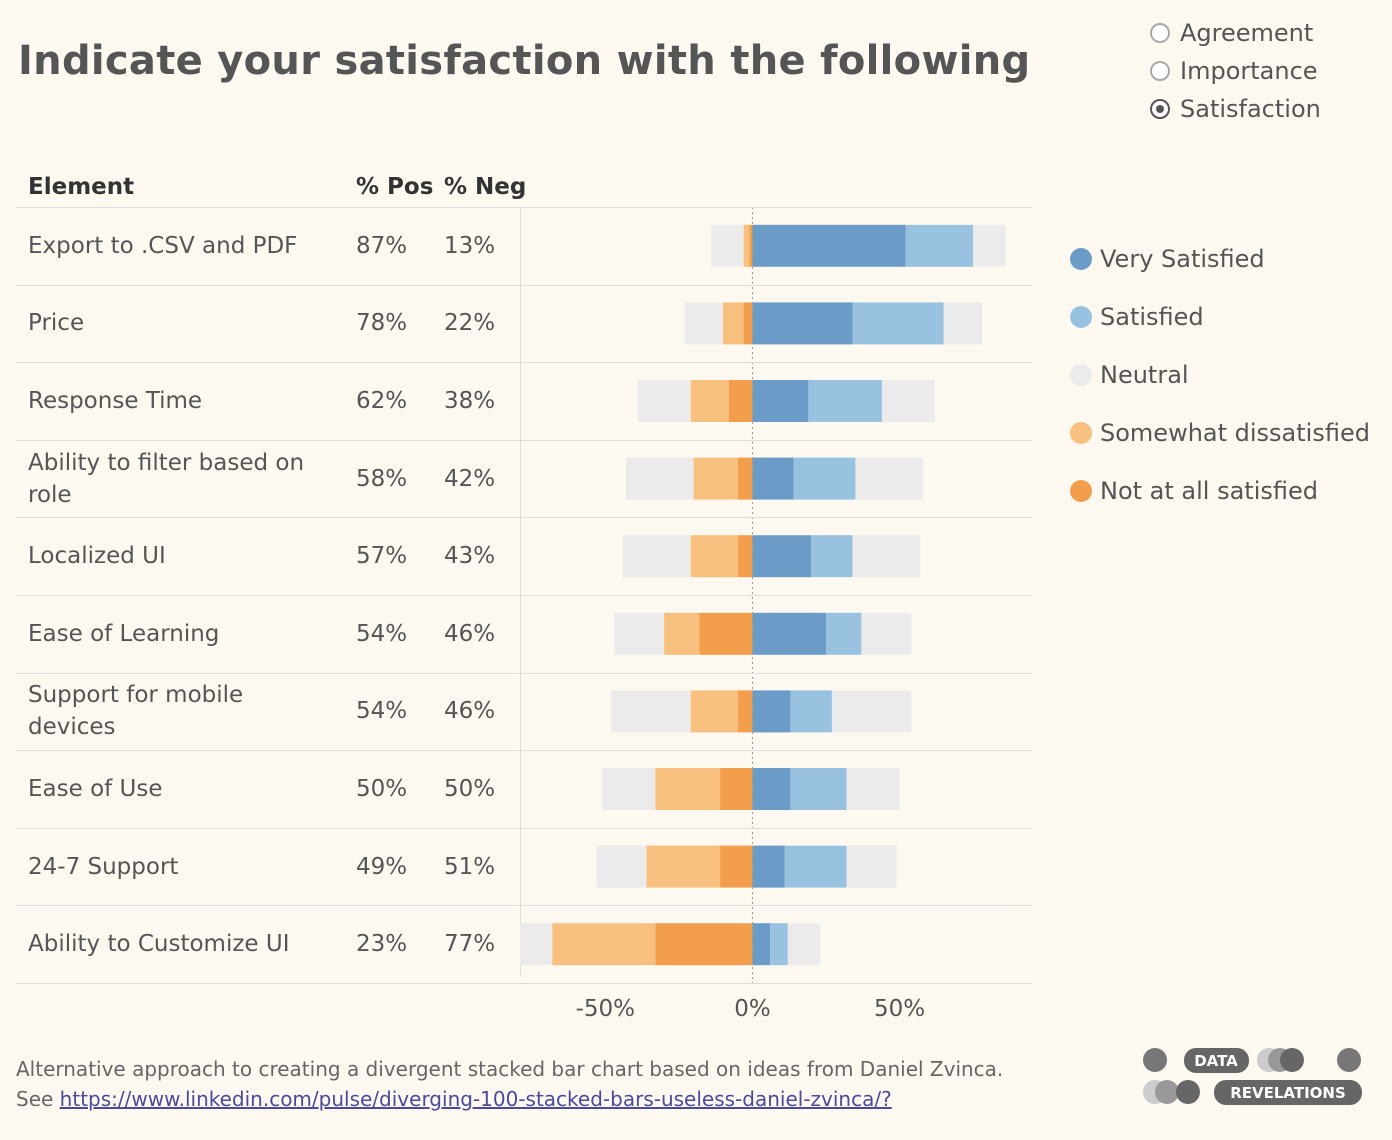 This screenshot has width=1392, height=1140. Describe the element at coordinates (382, 245) in the screenshot. I see `row-pos-value: 87%` at that location.